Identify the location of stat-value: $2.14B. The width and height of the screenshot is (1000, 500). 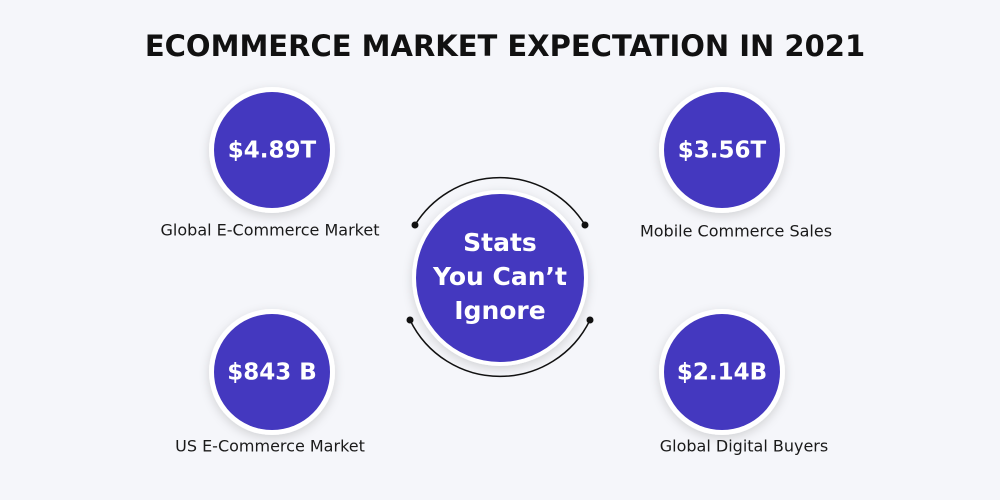
(722, 373).